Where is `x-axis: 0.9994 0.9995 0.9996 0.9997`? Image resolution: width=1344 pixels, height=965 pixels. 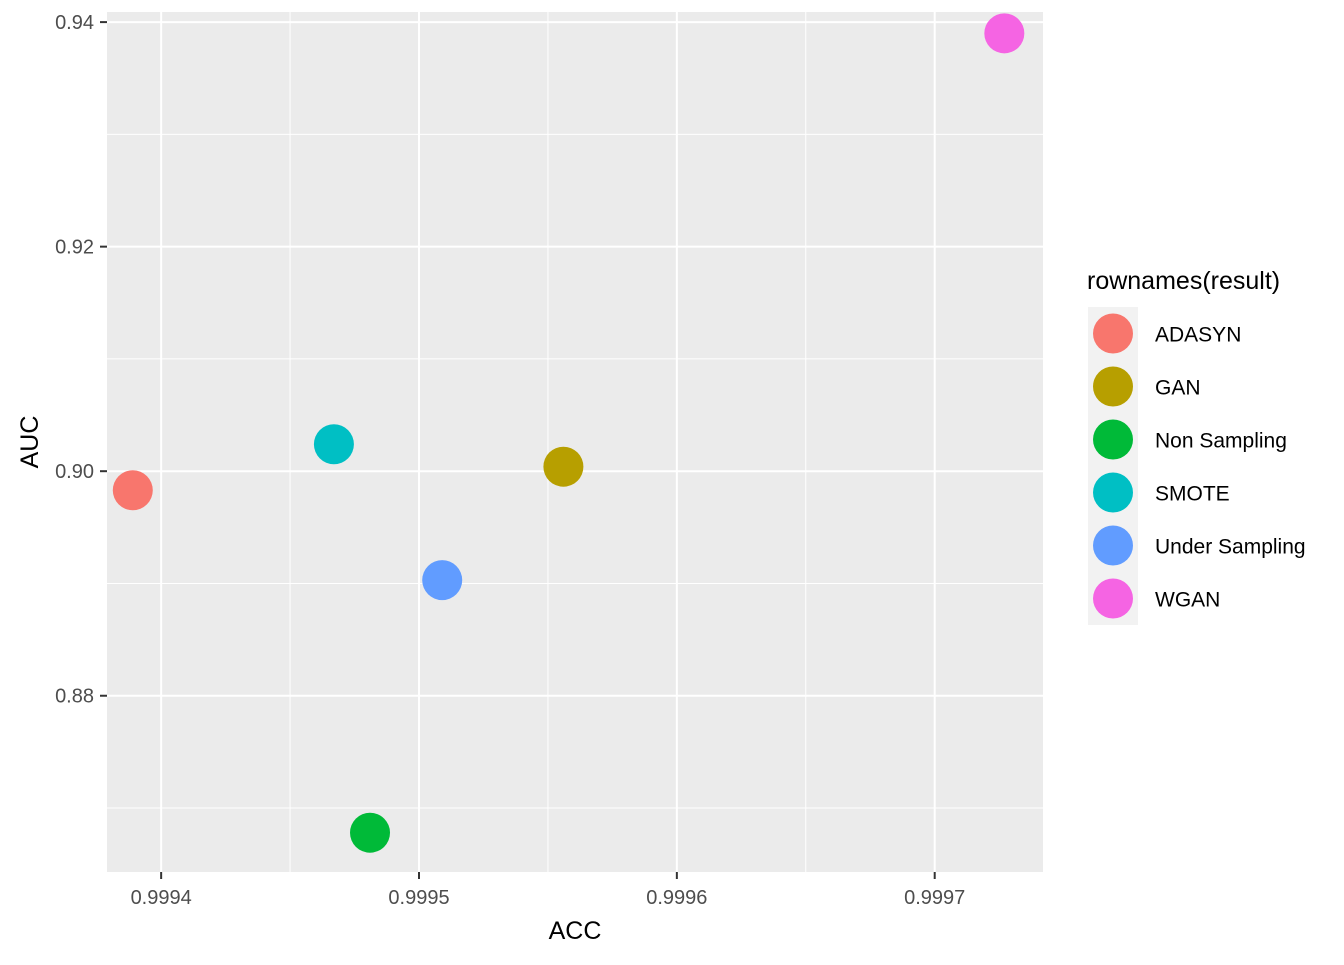 x-axis: 0.9994 0.9995 0.9996 0.9997 is located at coordinates (548, 890).